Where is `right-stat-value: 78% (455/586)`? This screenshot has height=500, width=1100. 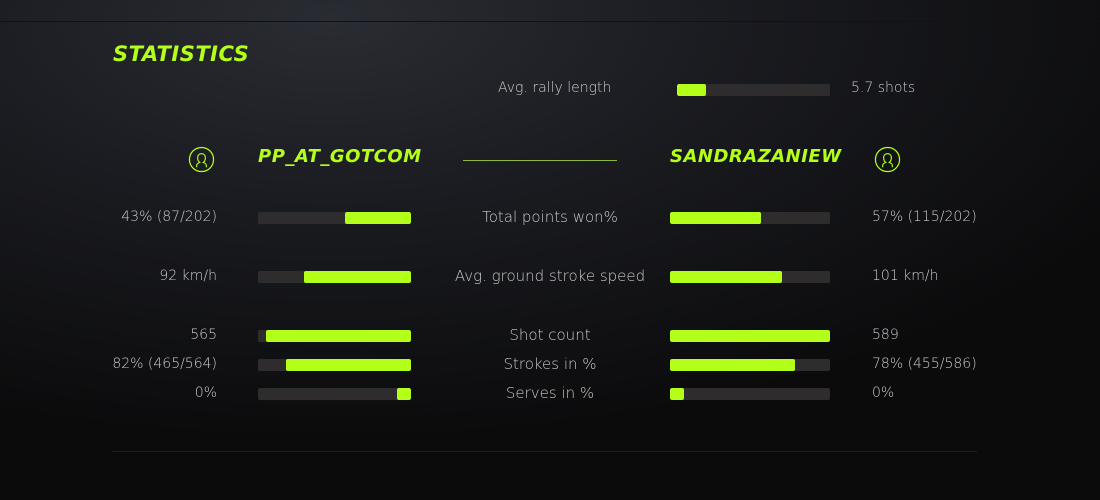 right-stat-value: 78% (455/586) is located at coordinates (924, 364).